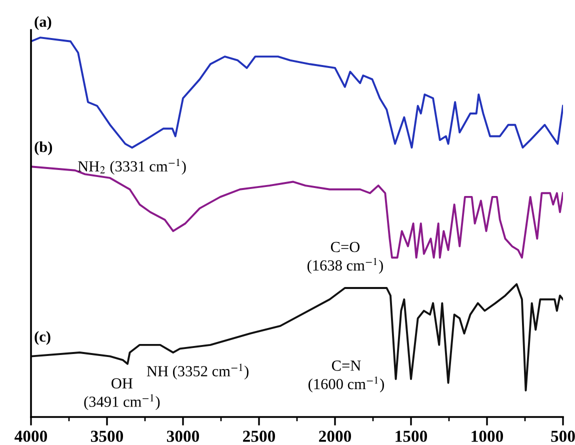 The image size is (575, 445). I want to click on x-tick-label: 3000, so click(183, 436).